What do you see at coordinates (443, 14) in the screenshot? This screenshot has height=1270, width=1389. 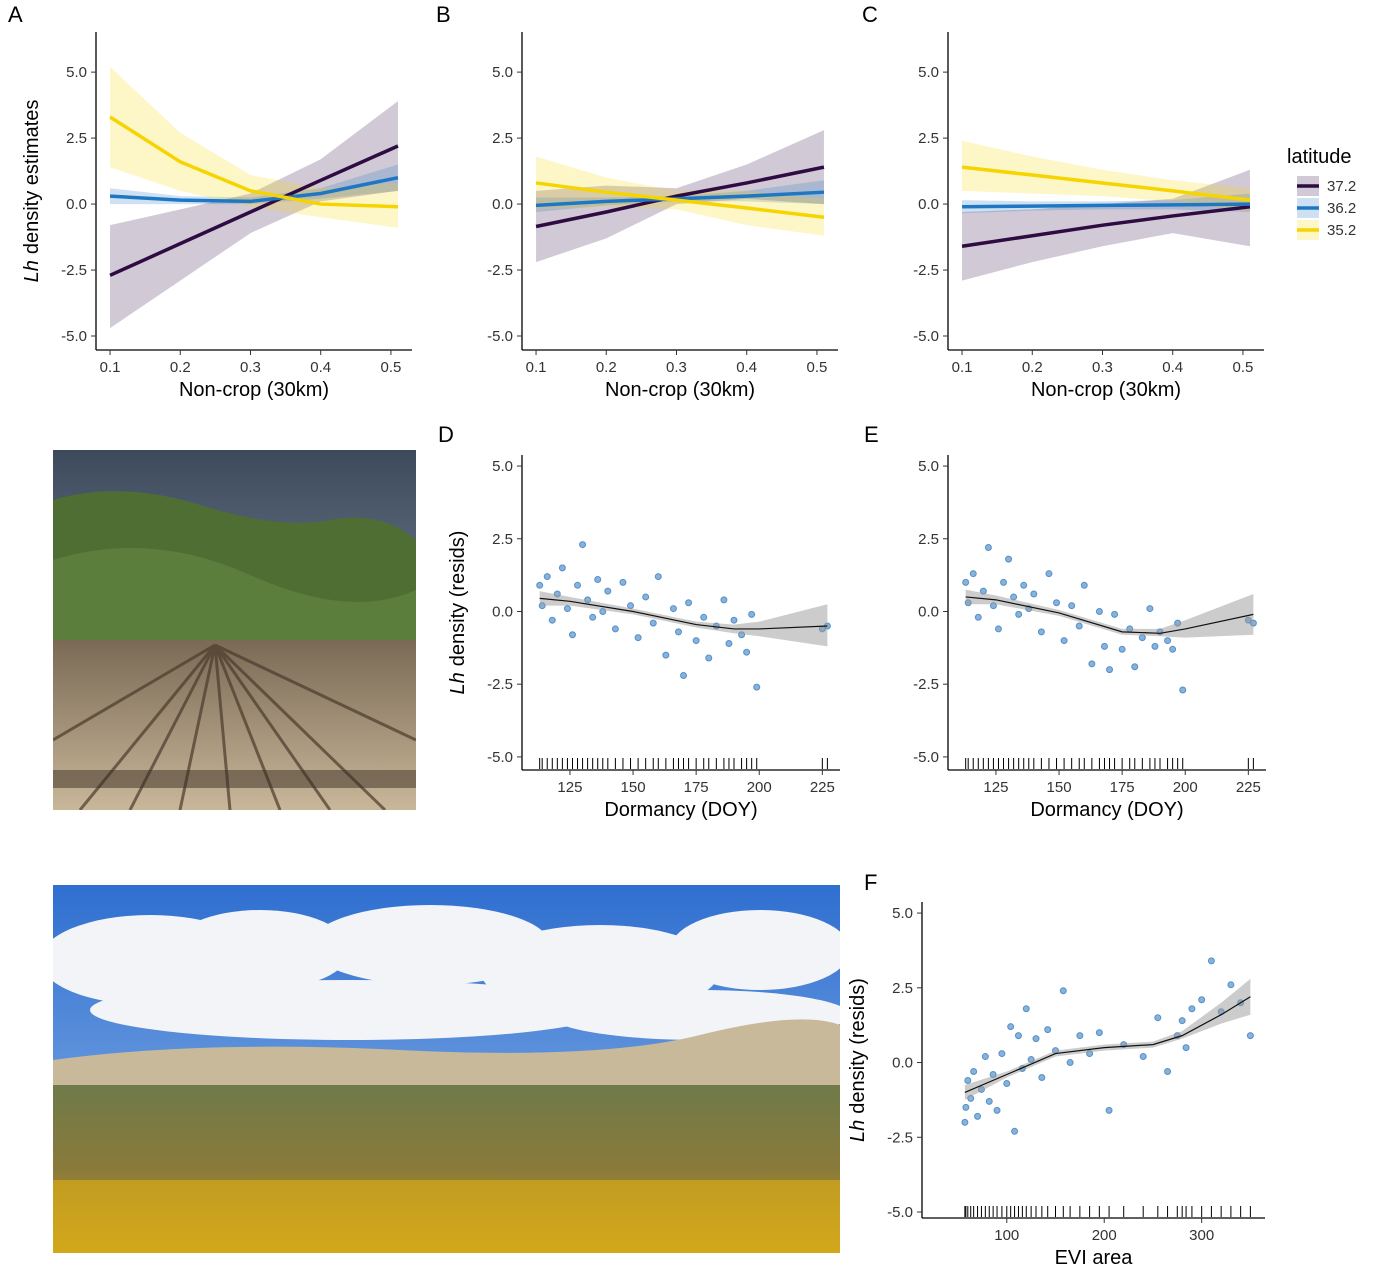 I see `panel-label: B` at bounding box center [443, 14].